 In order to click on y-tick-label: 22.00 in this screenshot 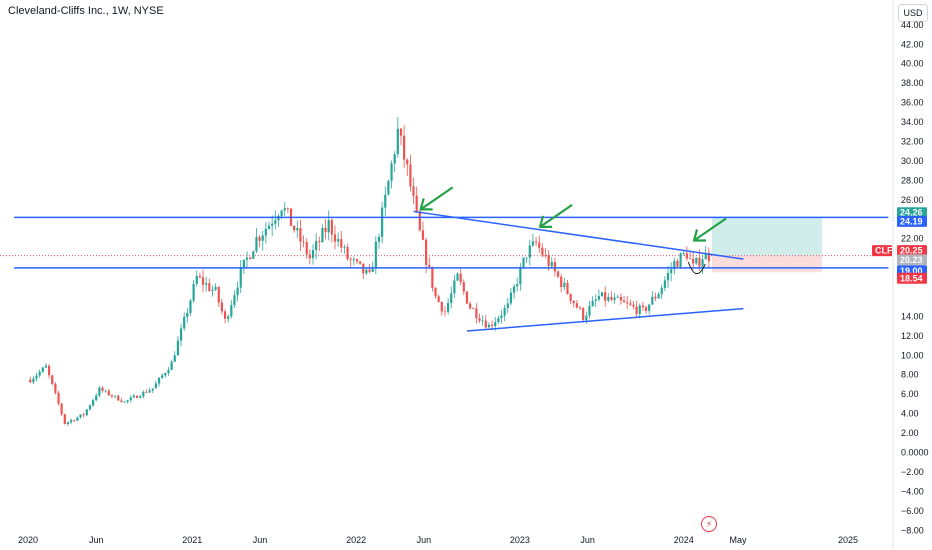, I will do `click(912, 239)`.